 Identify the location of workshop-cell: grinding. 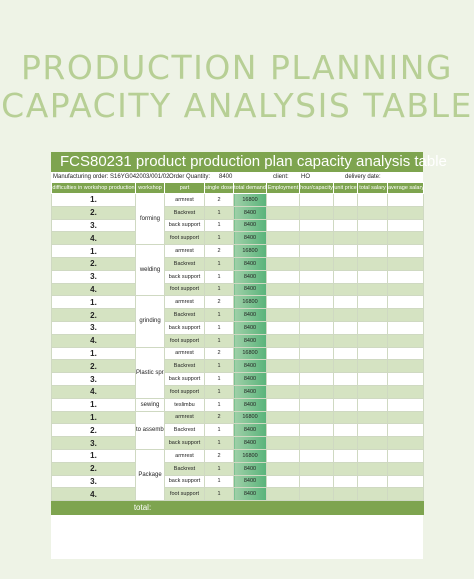
(150, 321).